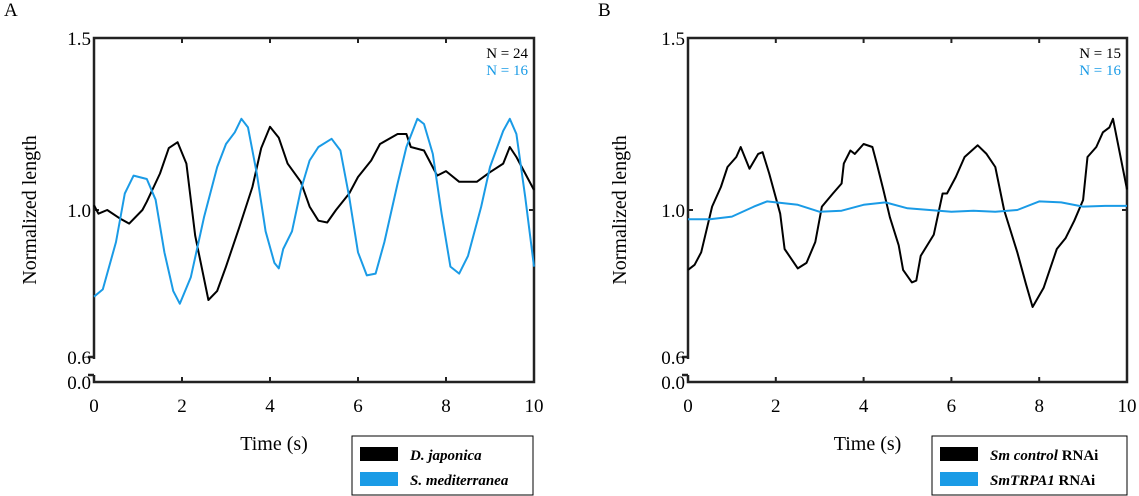 The width and height of the screenshot is (1139, 496). What do you see at coordinates (459, 481) in the screenshot?
I see `legend-entry: S. mediterranea` at bounding box center [459, 481].